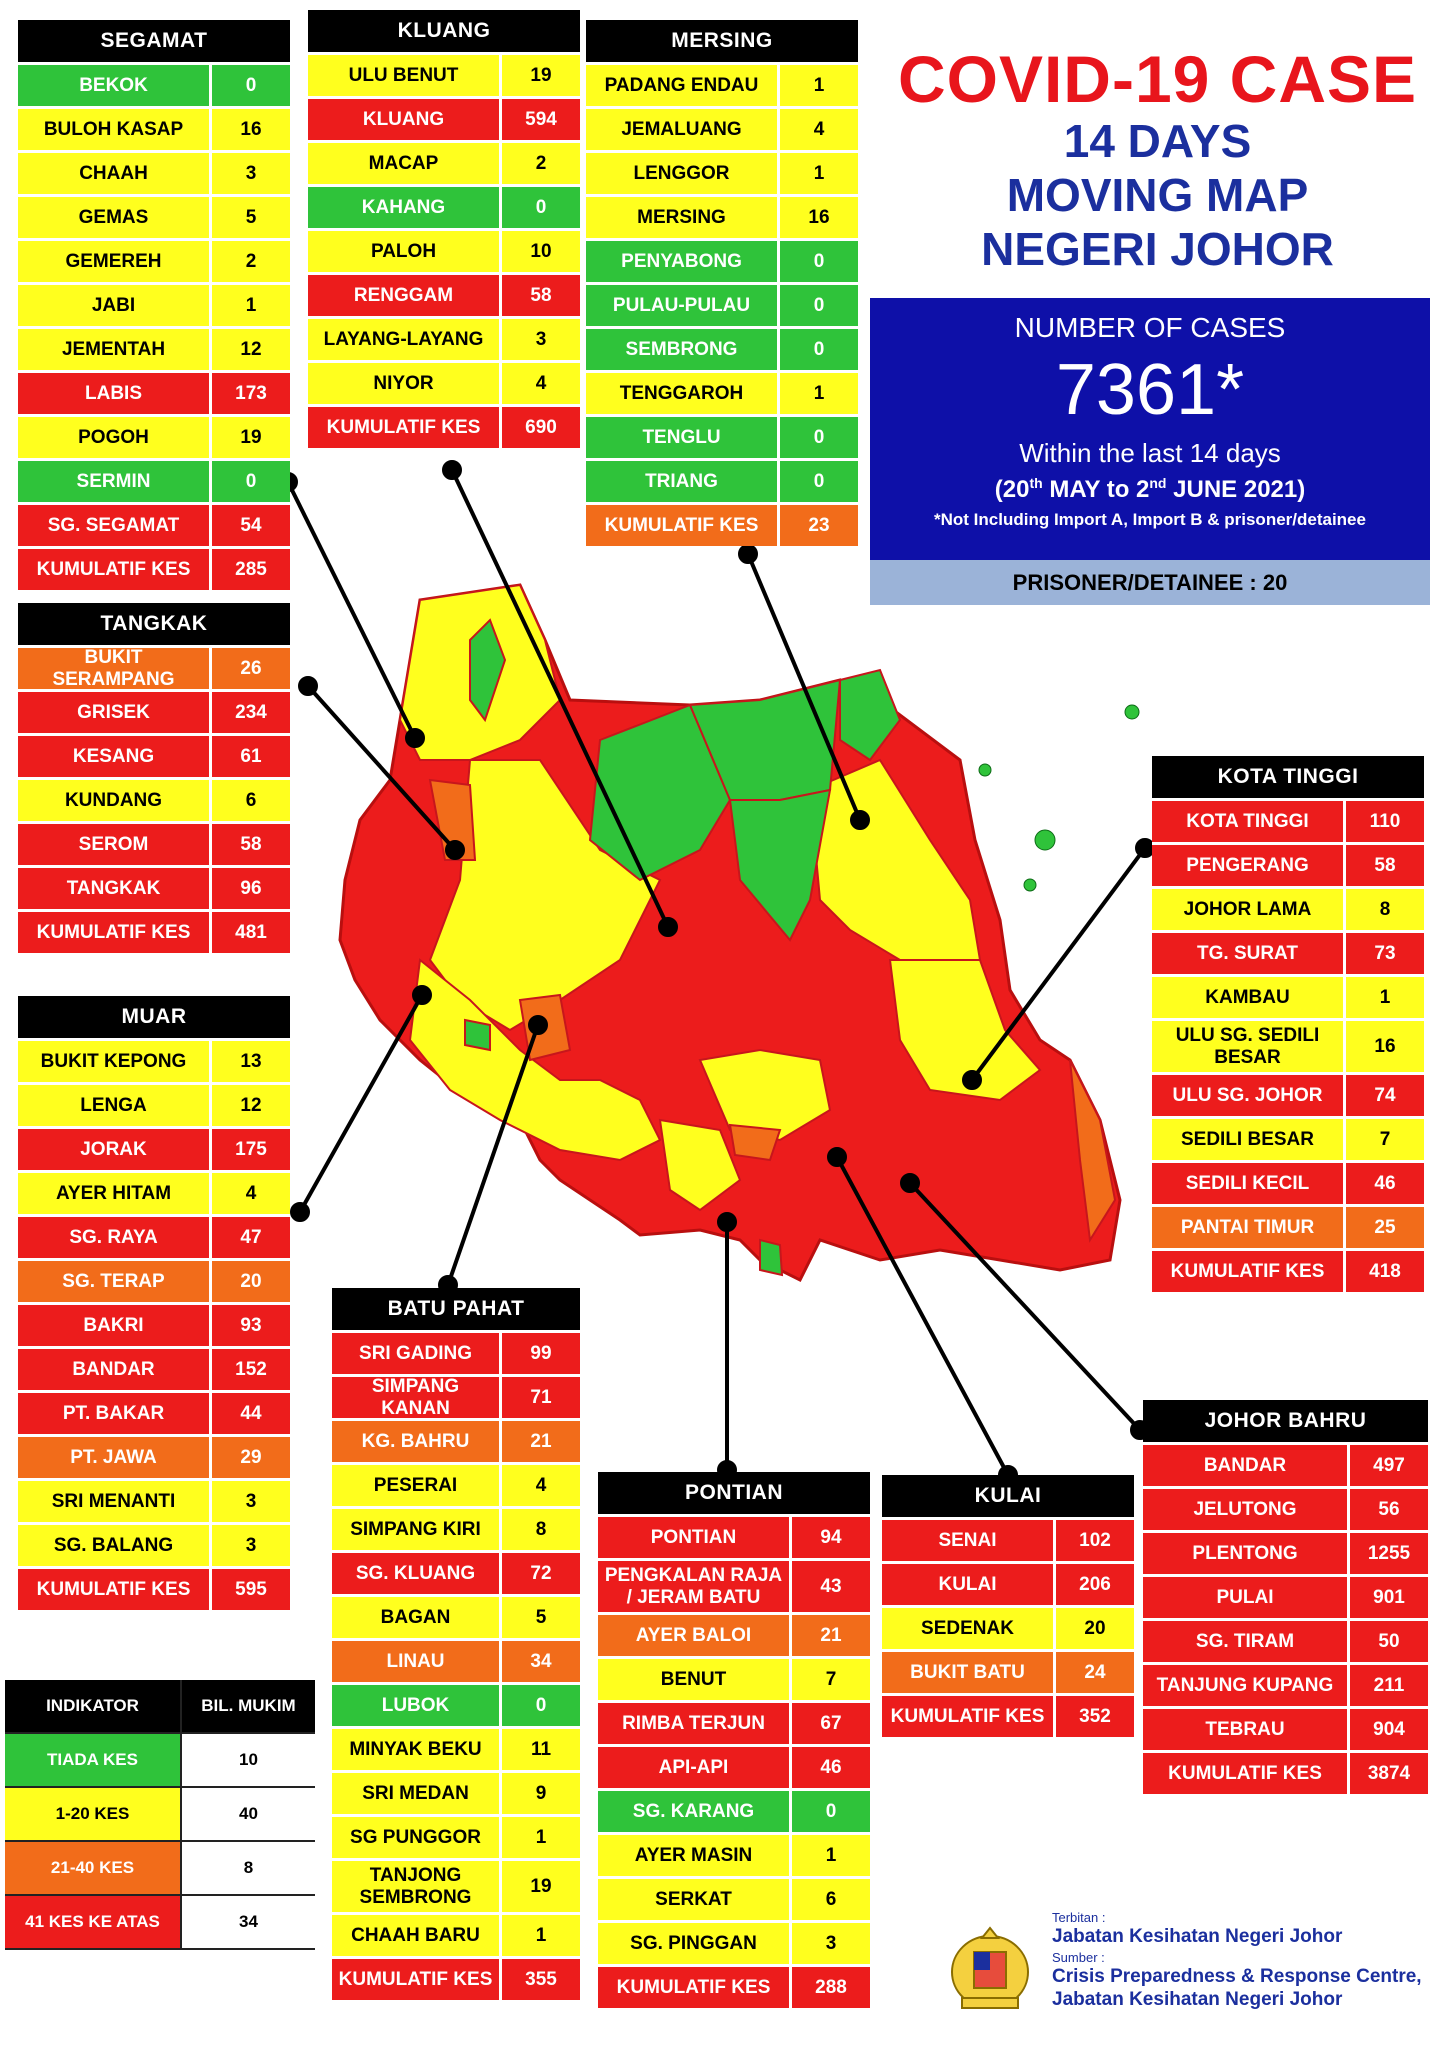 The width and height of the screenshot is (1448, 2048). I want to click on map-lubok-green, so click(477, 1035).